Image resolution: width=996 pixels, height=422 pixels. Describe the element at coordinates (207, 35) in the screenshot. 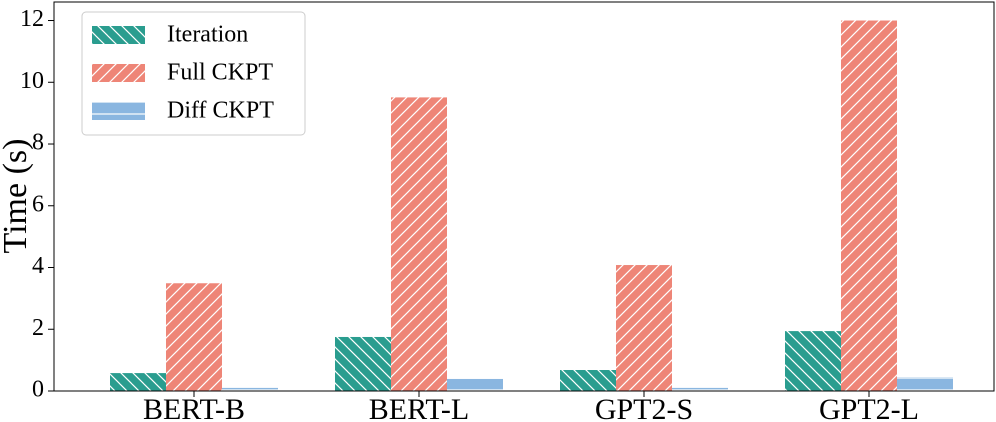

I see `legend-label: Iteration` at that location.